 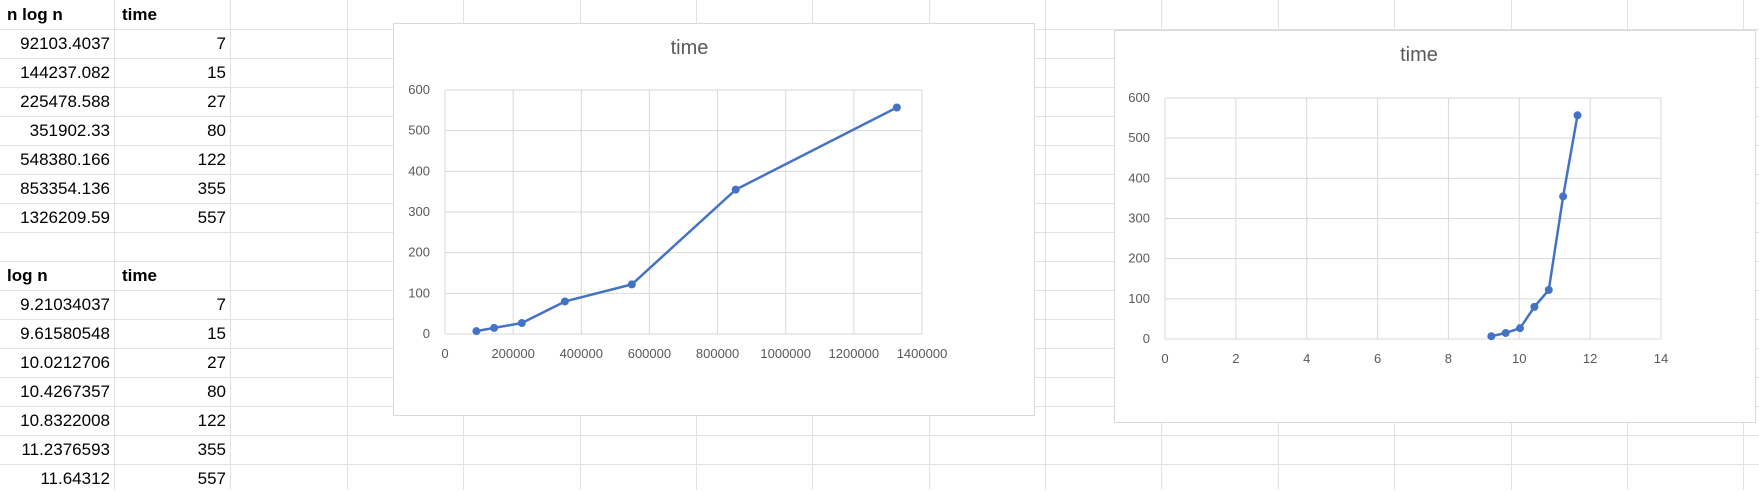 What do you see at coordinates (65, 217) in the screenshot?
I see `table1-cell-x: 1326209.59` at bounding box center [65, 217].